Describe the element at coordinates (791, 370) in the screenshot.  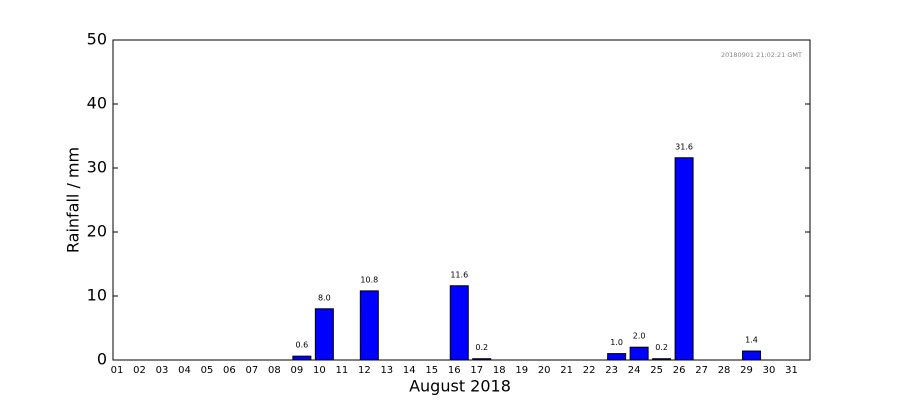
I see `x-tick-label: 31` at that location.